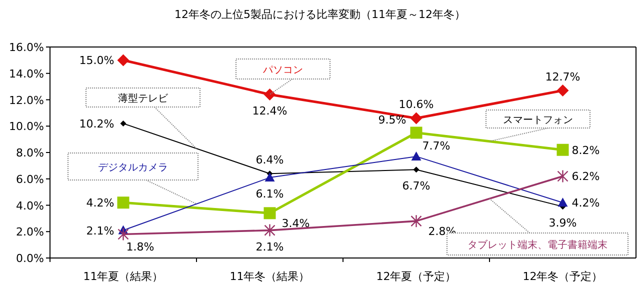 This screenshot has height=291, width=640. Describe the element at coordinates (320, 14) in the screenshot. I see `chart-title: 12年冬の上位5製品における比率変動（11年夏～12年冬）` at that location.